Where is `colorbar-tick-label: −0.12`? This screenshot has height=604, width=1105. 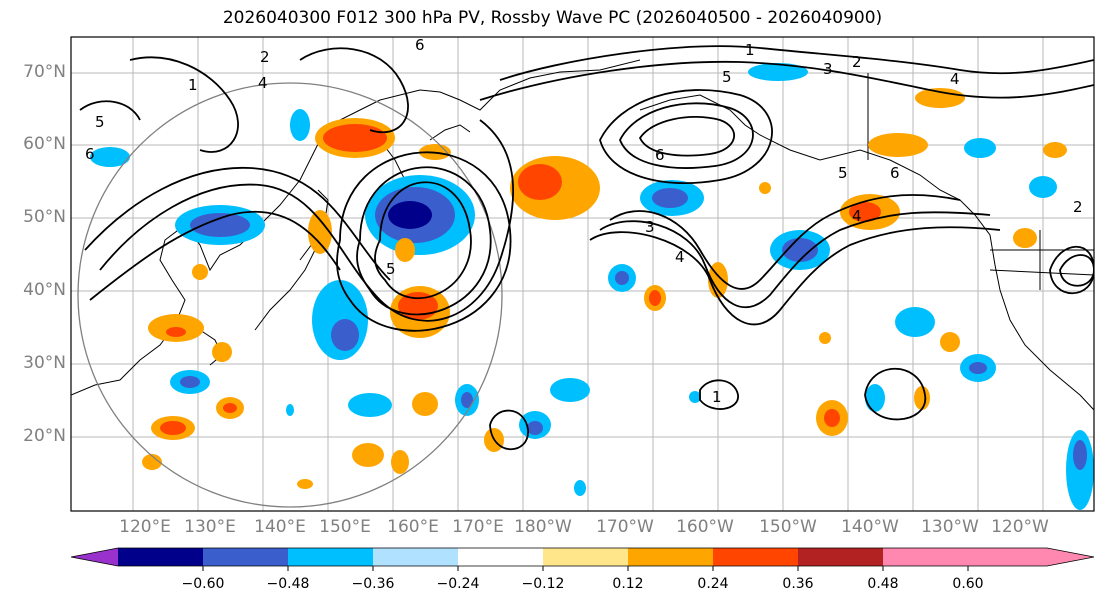
colorbar-tick-label: −0.12 is located at coordinates (543, 584).